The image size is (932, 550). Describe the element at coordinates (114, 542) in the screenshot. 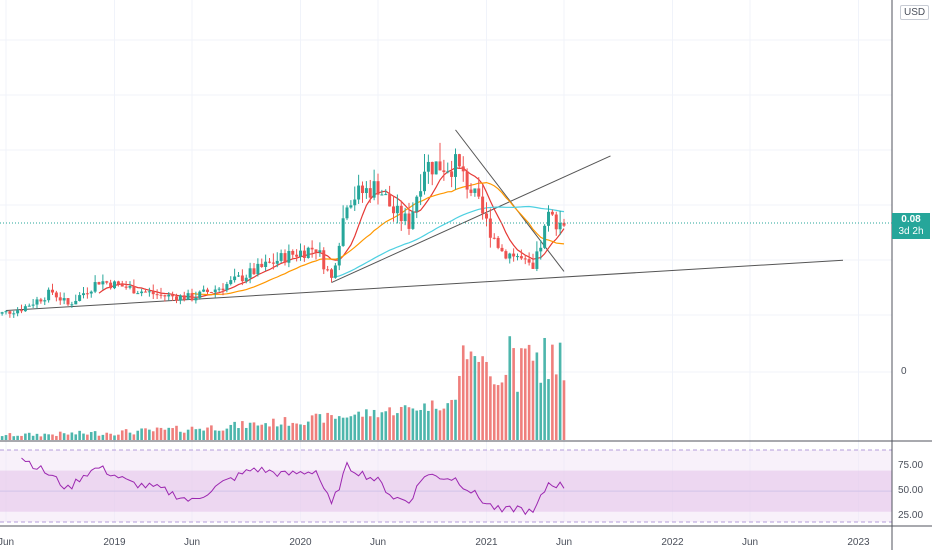

I see `x-tick-label: 2019` at that location.